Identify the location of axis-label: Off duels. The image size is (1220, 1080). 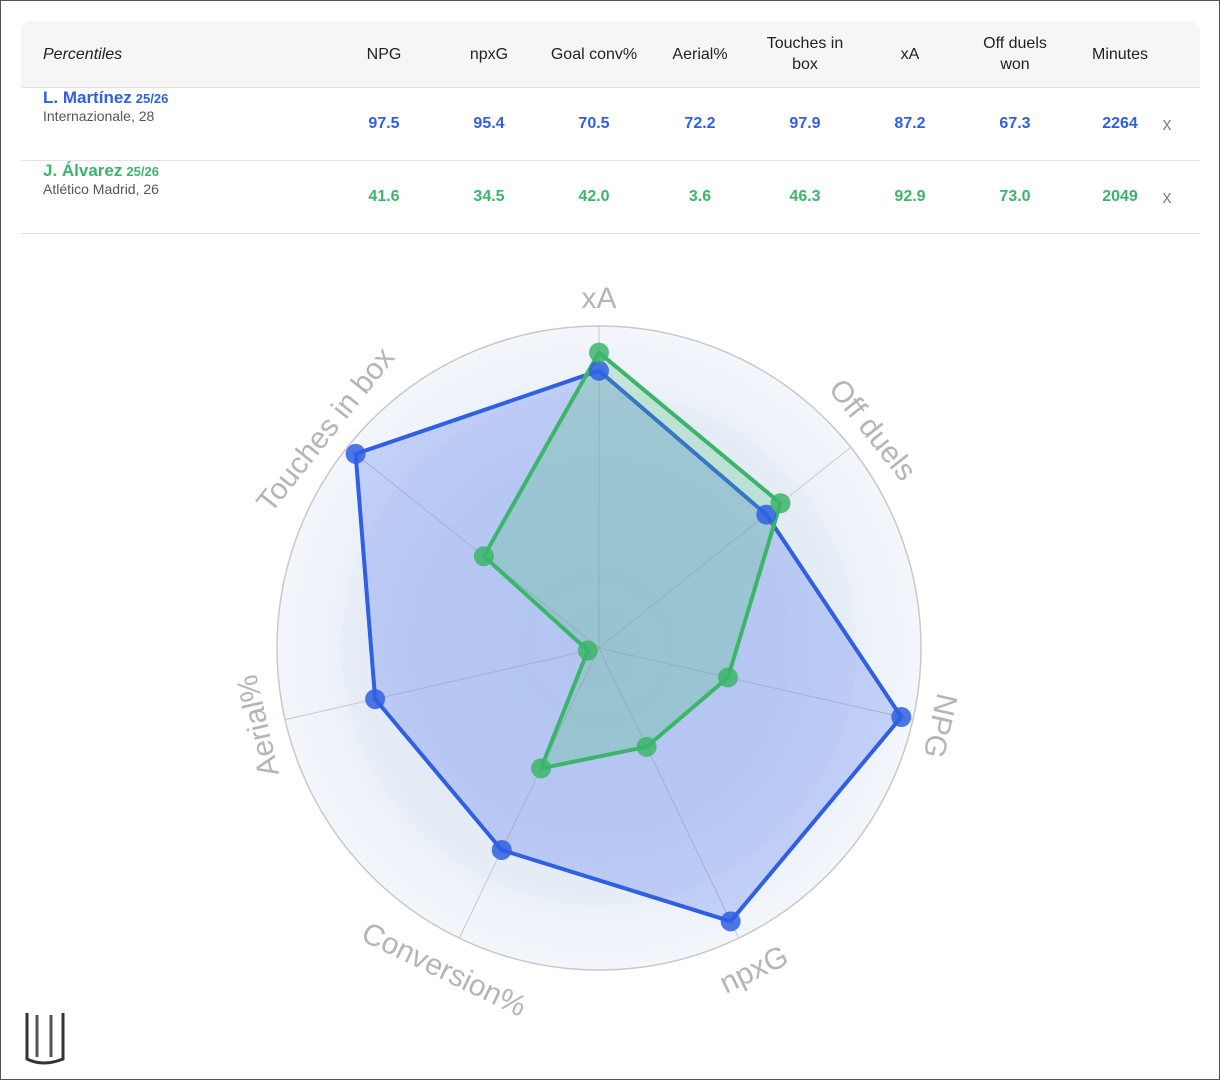
(872, 430).